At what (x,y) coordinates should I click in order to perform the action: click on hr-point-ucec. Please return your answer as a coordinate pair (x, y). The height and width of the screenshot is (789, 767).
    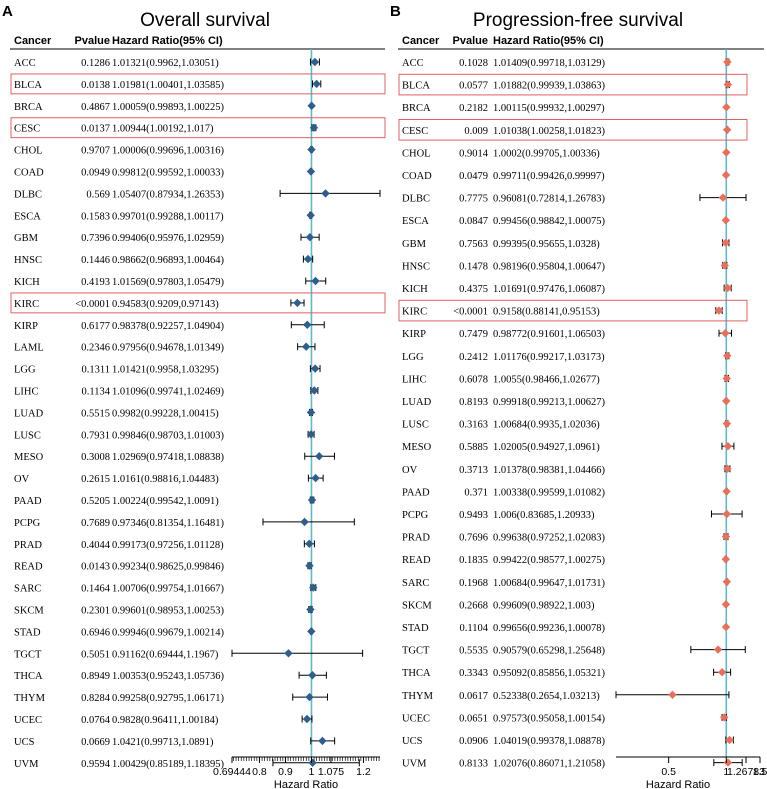
    Looking at the image, I should click on (724, 717).